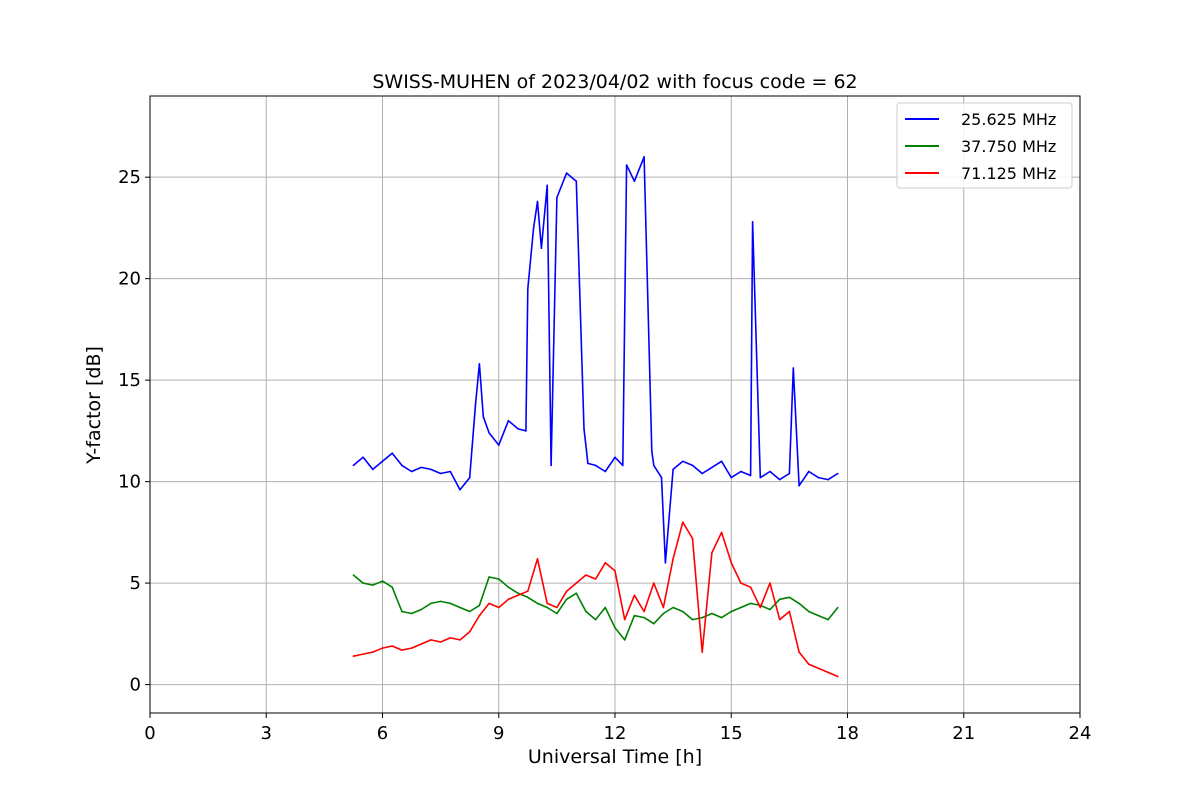 The height and width of the screenshot is (800, 1200). What do you see at coordinates (498, 733) in the screenshot?
I see `x-tick-label: 9` at bounding box center [498, 733].